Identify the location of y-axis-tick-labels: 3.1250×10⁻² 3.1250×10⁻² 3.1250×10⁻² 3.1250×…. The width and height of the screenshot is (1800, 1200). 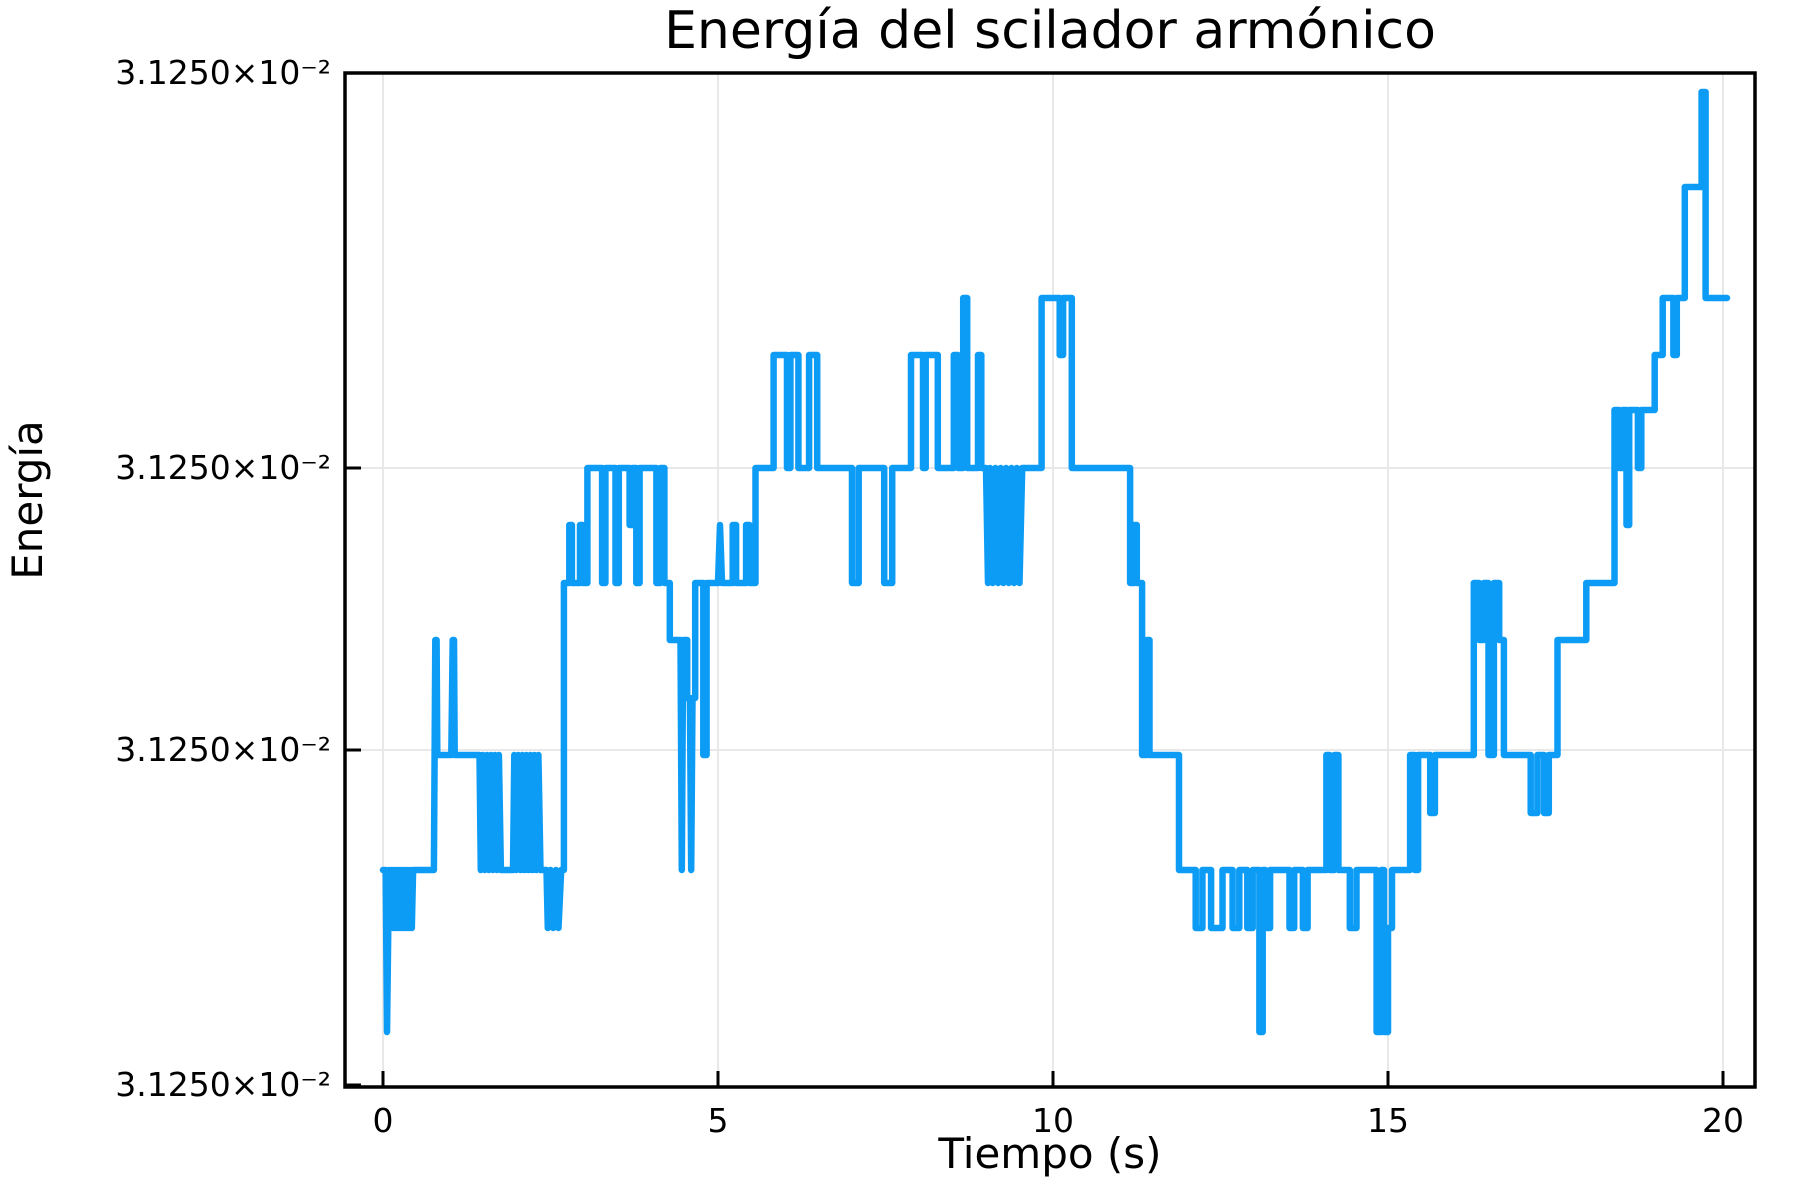
(223, 578).